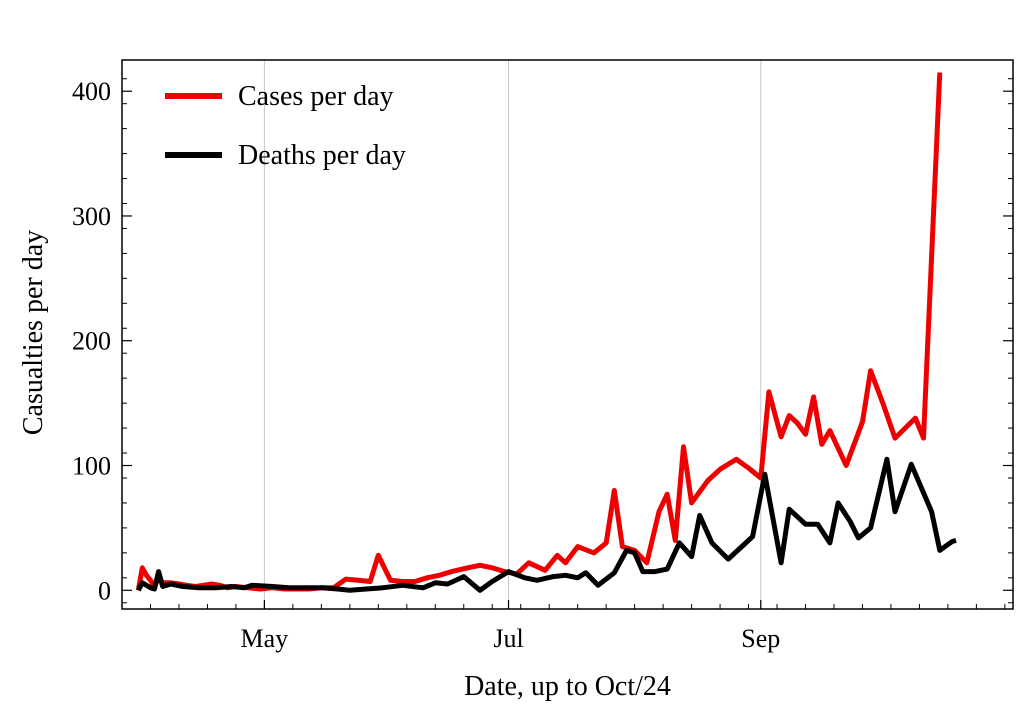  What do you see at coordinates (91, 466) in the screenshot?
I see `y-tick-label: 100` at bounding box center [91, 466].